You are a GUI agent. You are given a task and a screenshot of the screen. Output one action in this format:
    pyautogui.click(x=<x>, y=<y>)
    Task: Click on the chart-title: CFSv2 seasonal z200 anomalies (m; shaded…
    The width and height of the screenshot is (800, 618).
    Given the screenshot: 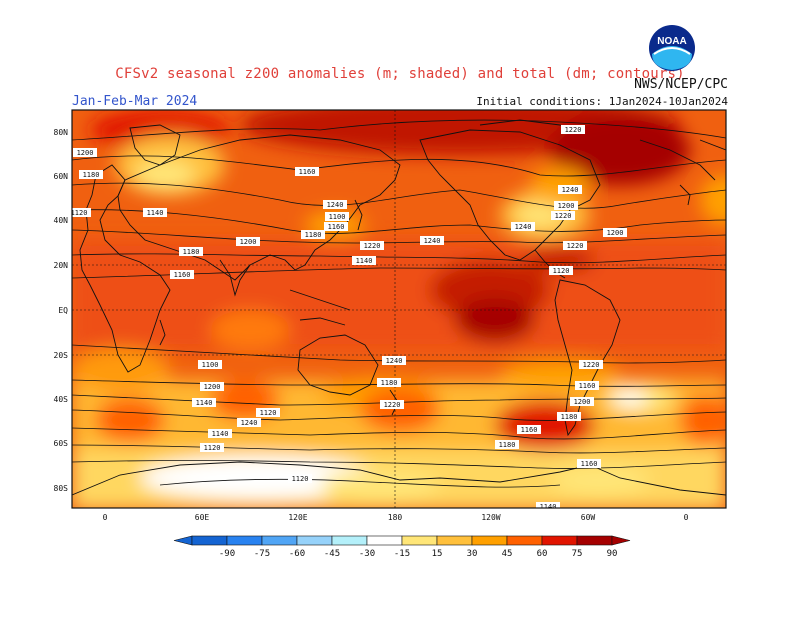 What is the action you would take?
    pyautogui.click(x=400, y=74)
    